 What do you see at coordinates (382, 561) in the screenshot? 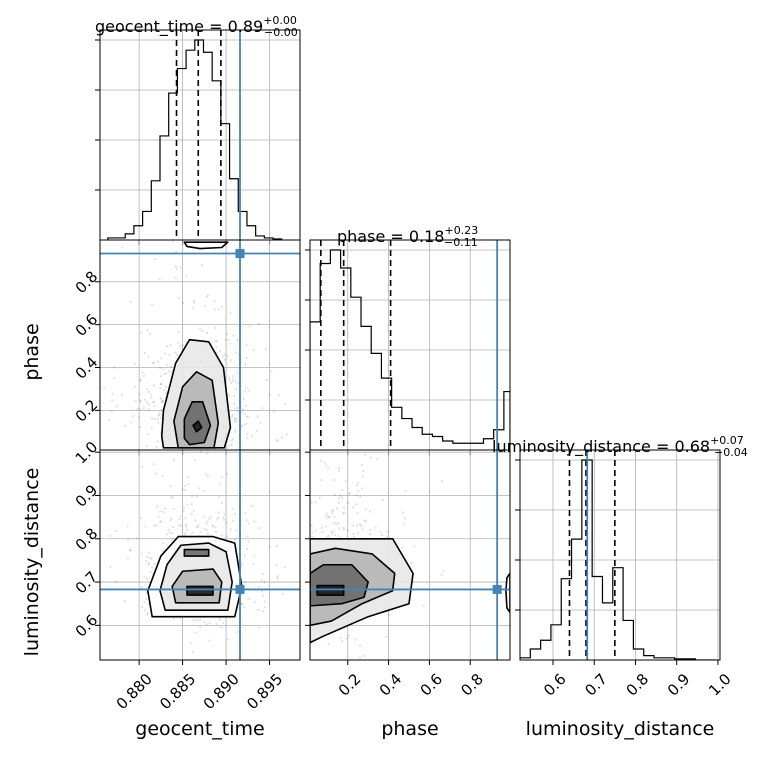
I see `panel-joint-phase-luminosity-distance-content` at bounding box center [382, 561].